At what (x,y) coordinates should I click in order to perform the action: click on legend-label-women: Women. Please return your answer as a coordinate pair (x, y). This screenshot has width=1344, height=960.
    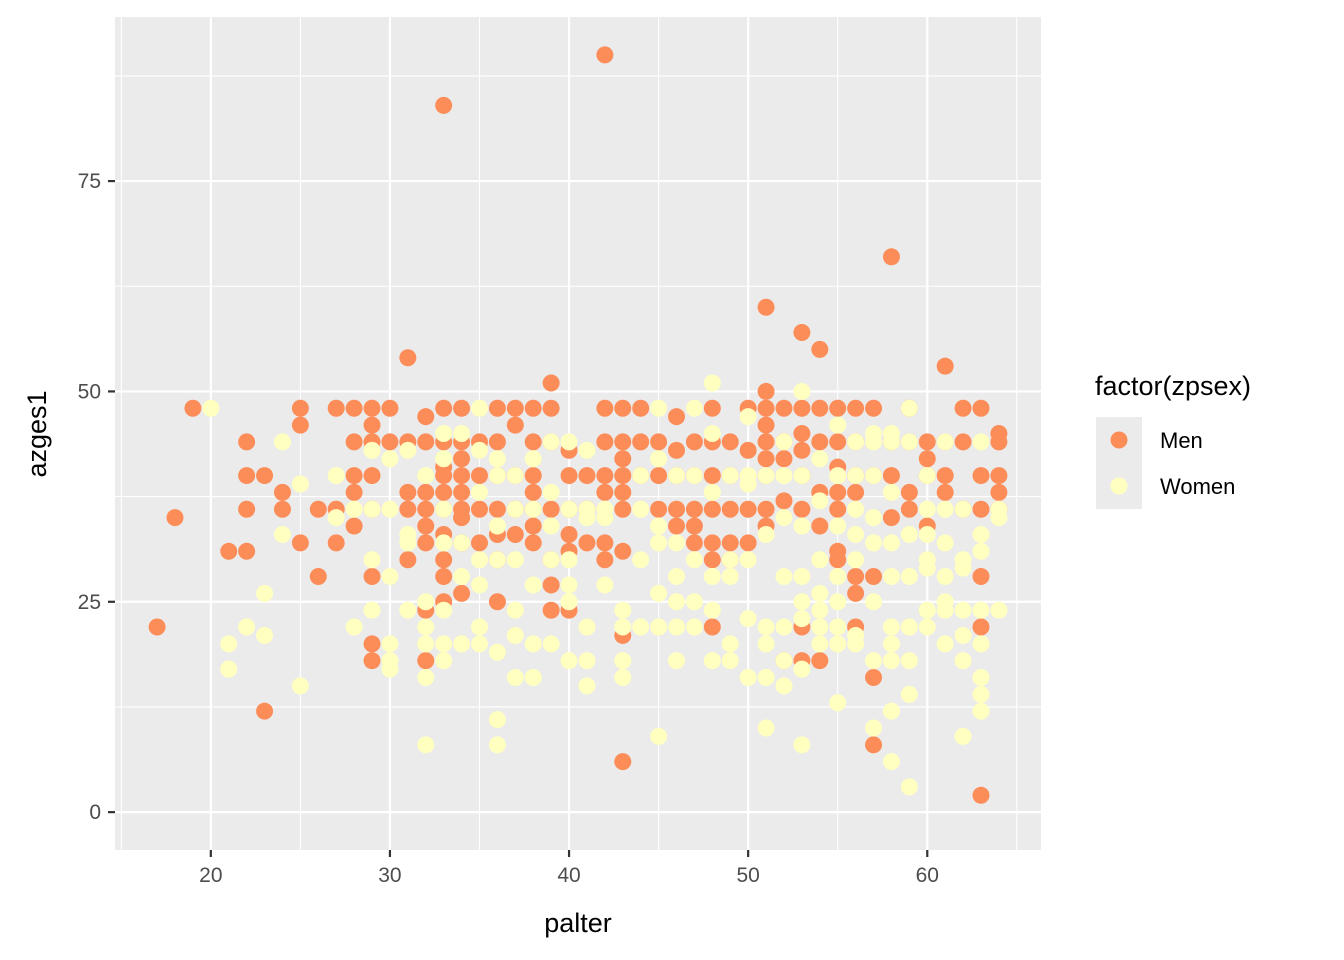
    Looking at the image, I should click on (1197, 486).